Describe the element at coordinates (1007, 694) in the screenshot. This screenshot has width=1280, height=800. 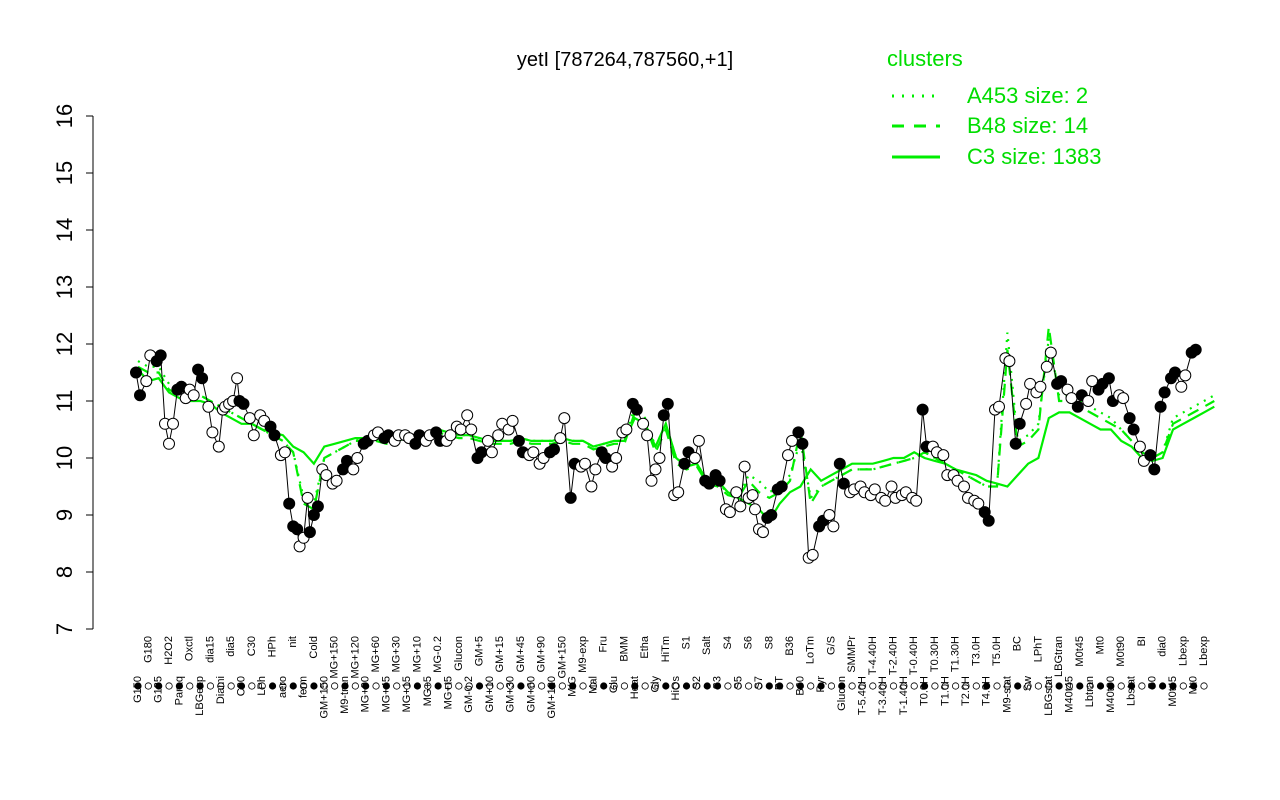
I see `x-tick-label: M9-stat` at that location.